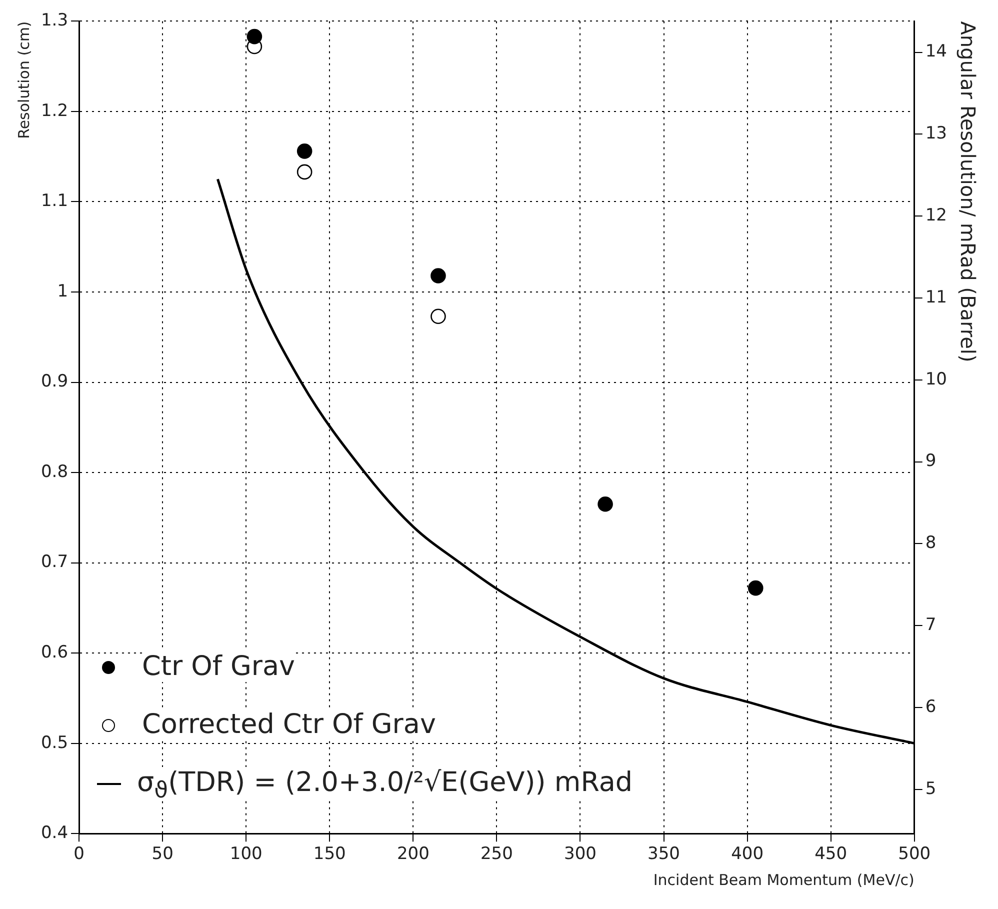  What do you see at coordinates (936, 216) in the screenshot?
I see `y2-tick-label: 12` at bounding box center [936, 216].